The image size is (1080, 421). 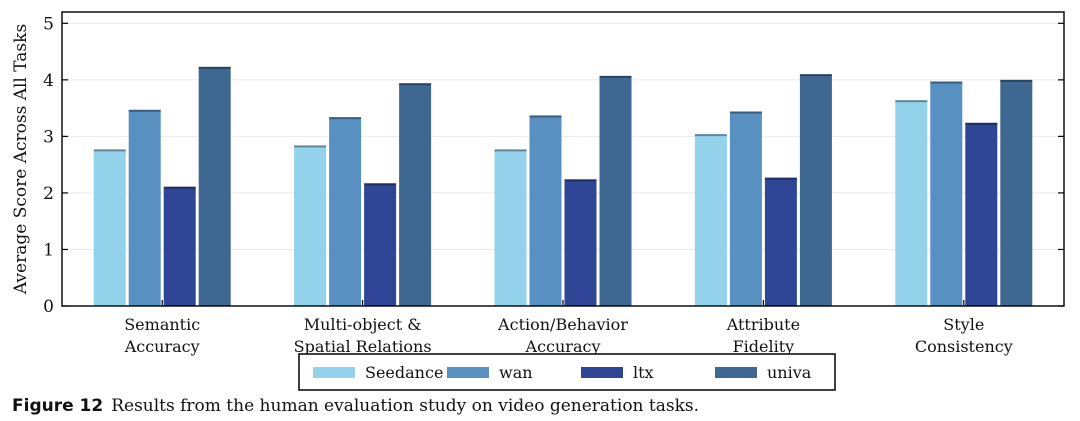 I want to click on x-category-label: Attribute, so click(x=763, y=324).